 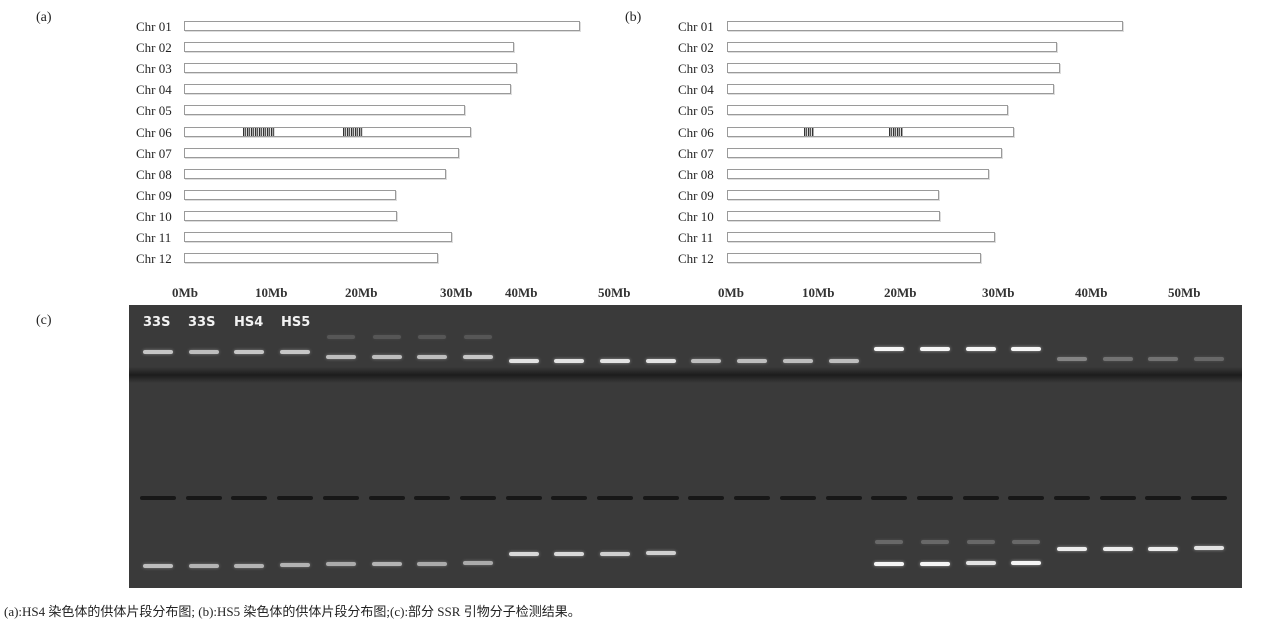 What do you see at coordinates (154, 26) in the screenshot?
I see `chromosome-label: Chr 01` at bounding box center [154, 26].